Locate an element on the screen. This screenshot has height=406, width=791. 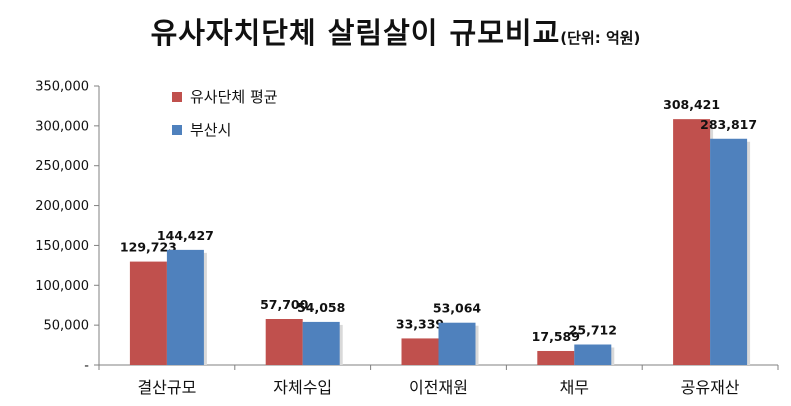
y-tick-label: - is located at coordinates (86, 366).